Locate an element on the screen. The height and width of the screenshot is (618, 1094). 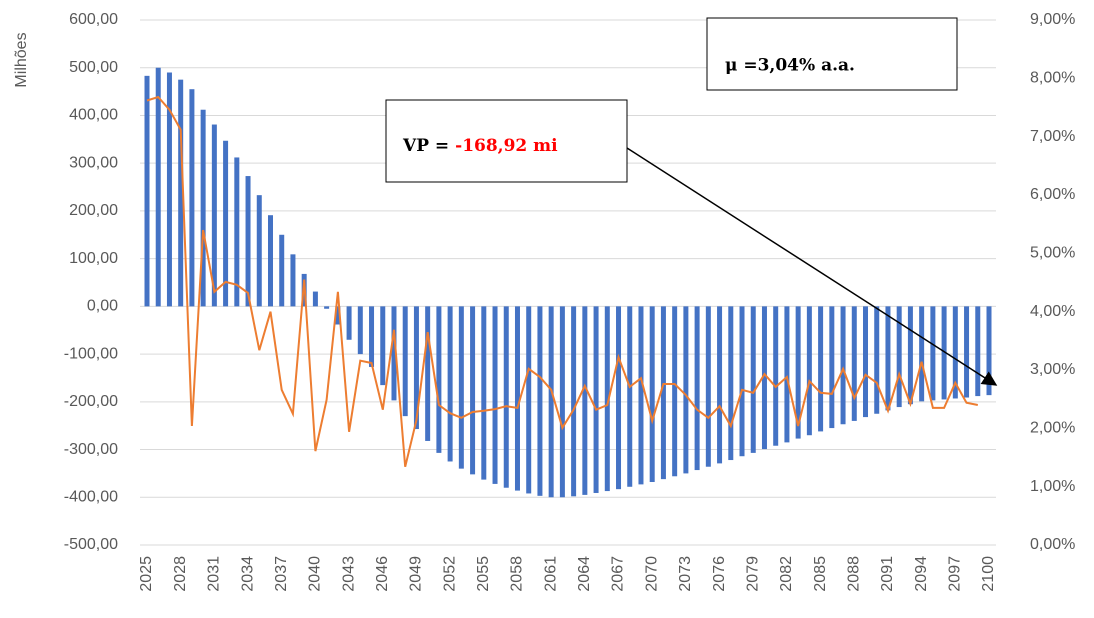
annotation-vp: VP = -168,92 mi is located at coordinates (480, 146).